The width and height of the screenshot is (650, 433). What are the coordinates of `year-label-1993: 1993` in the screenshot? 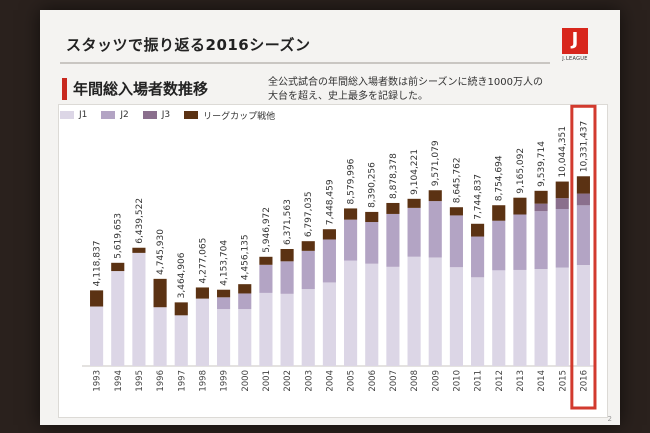 It's located at (98, 381).